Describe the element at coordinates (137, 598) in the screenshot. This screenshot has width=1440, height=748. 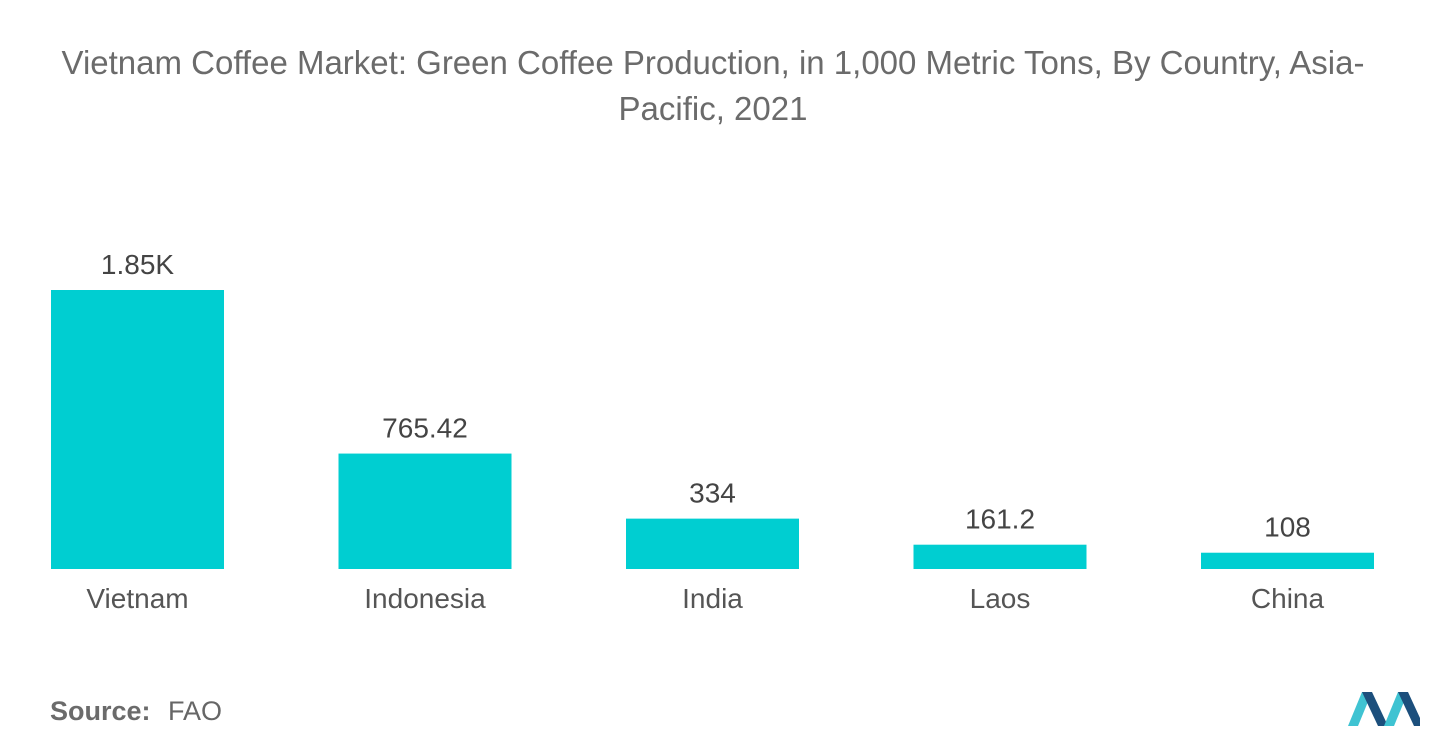
I see `tick-label-vietnam: Vietnam` at that location.